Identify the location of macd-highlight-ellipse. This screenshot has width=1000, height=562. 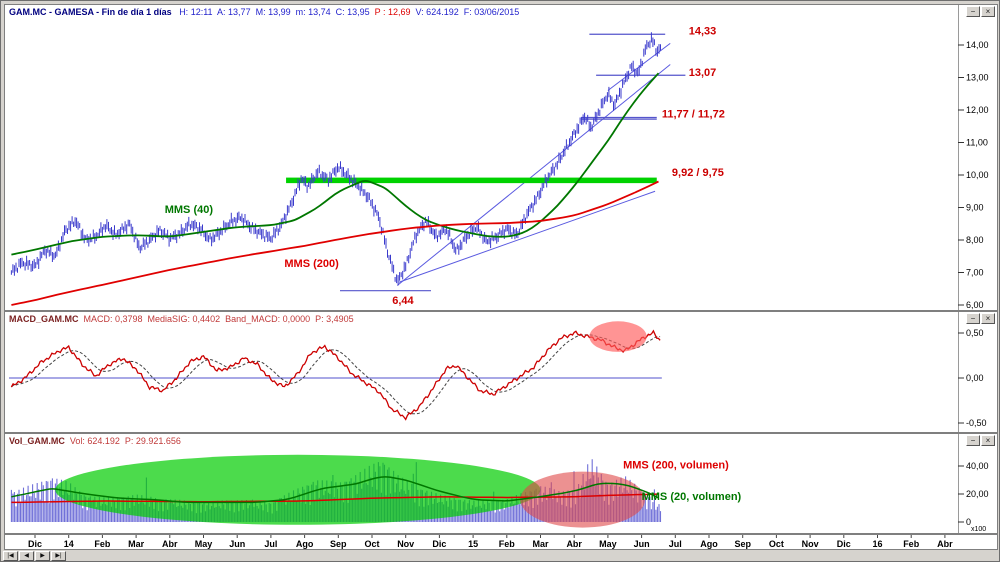
(618, 336).